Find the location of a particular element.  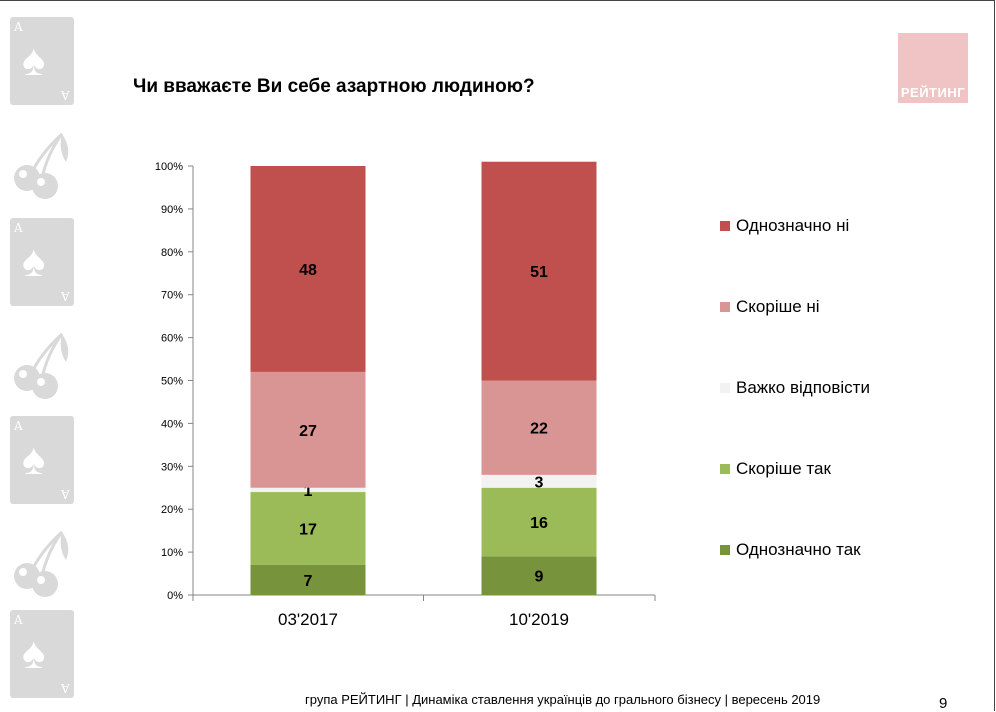

legend-item: Скоріше так is located at coordinates (775, 469).